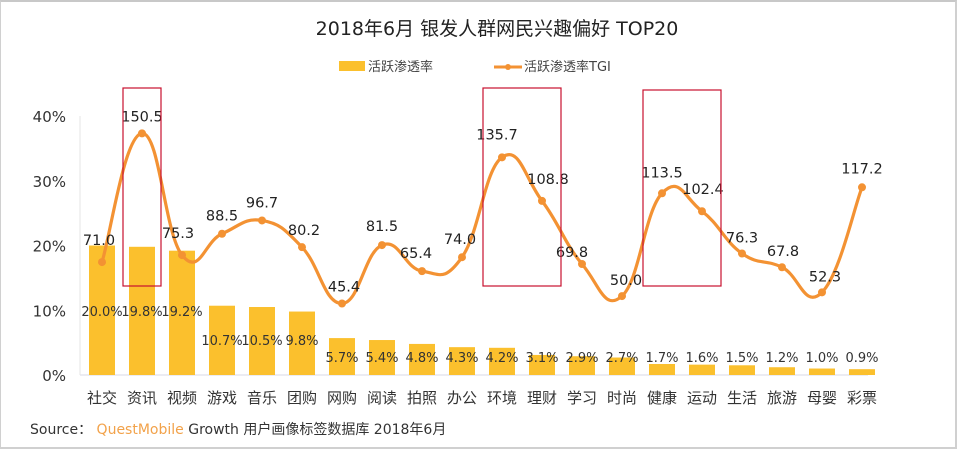 The image size is (960, 452). I want to click on y-tick-label: 0%, so click(54, 376).